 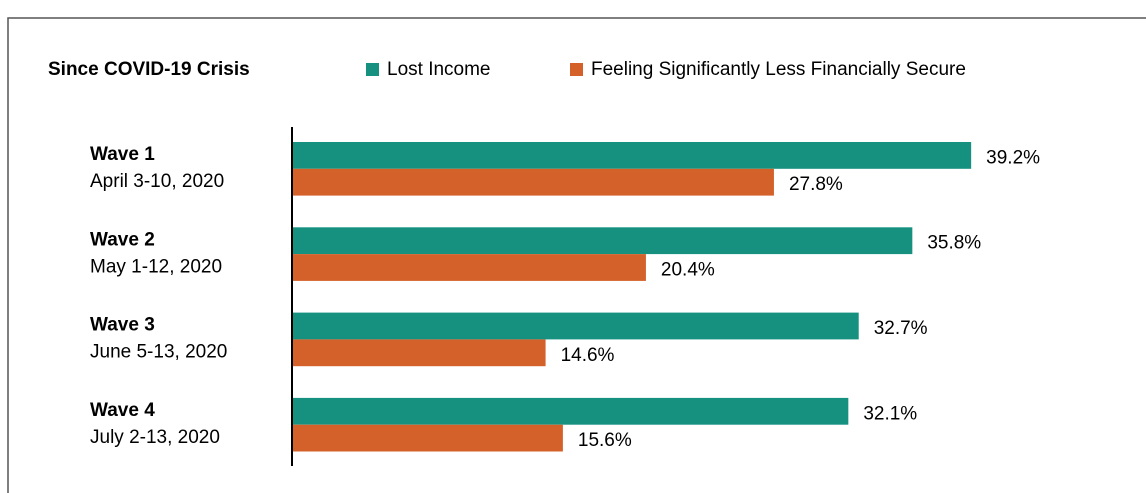 I want to click on value-label: 15.6%, so click(x=605, y=440).